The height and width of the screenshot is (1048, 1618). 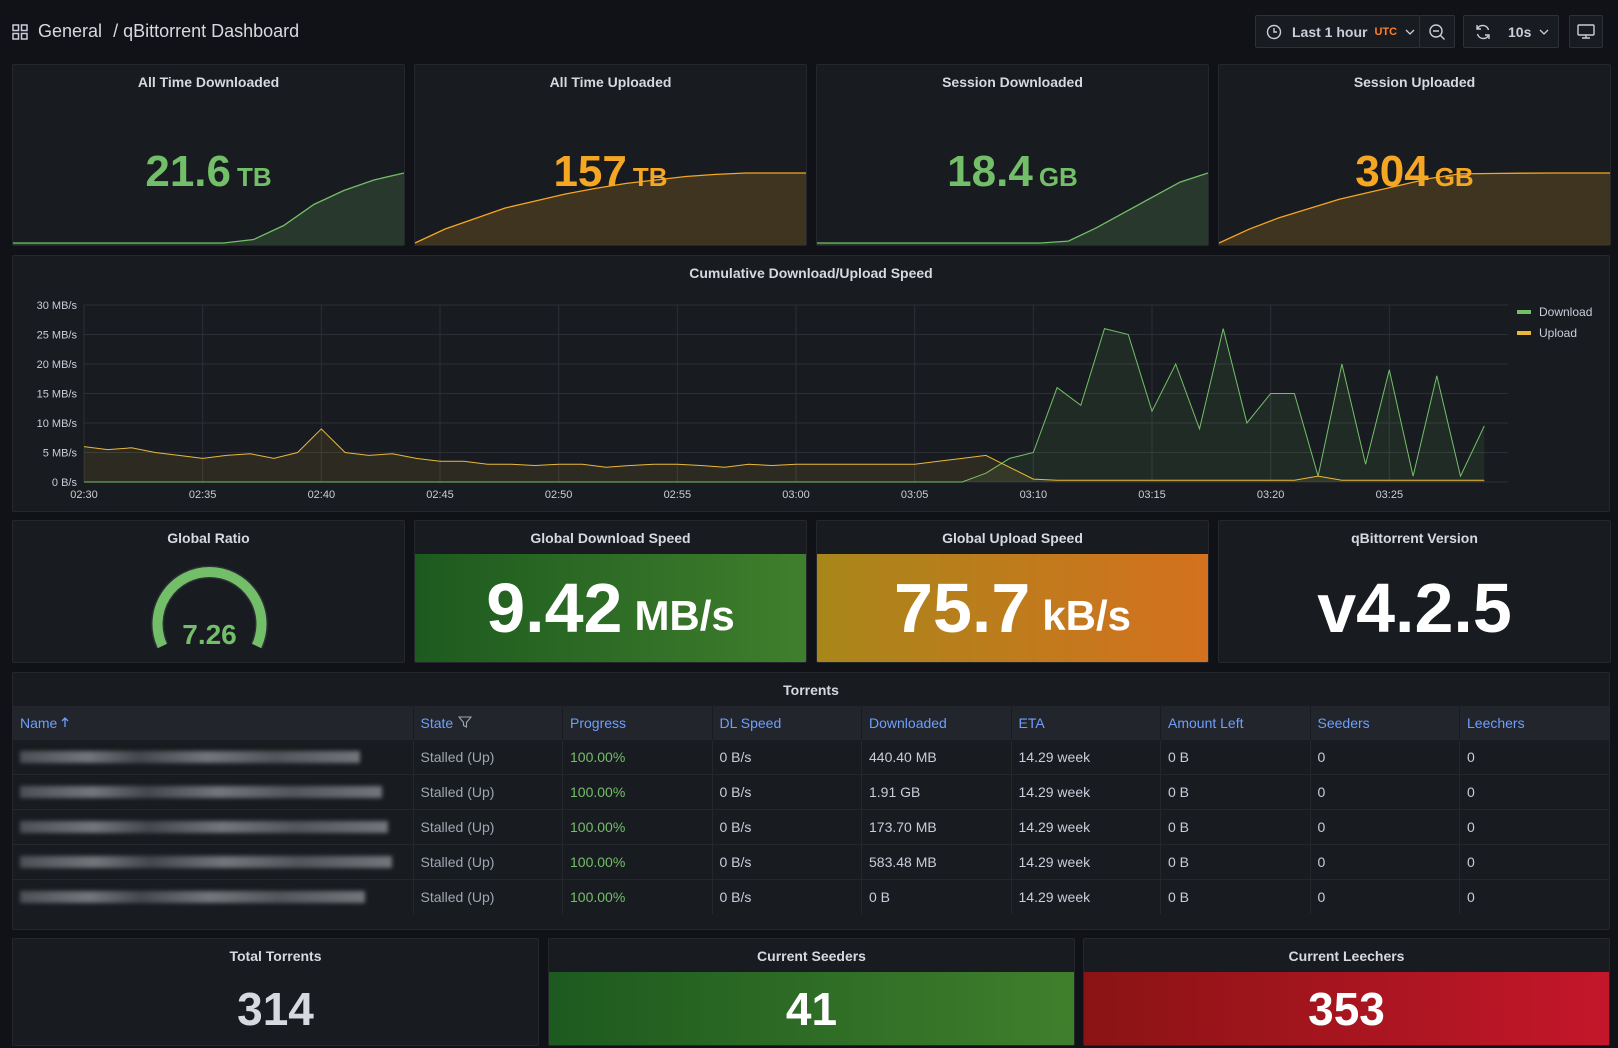 I want to click on arrow, so click(x=65, y=721).